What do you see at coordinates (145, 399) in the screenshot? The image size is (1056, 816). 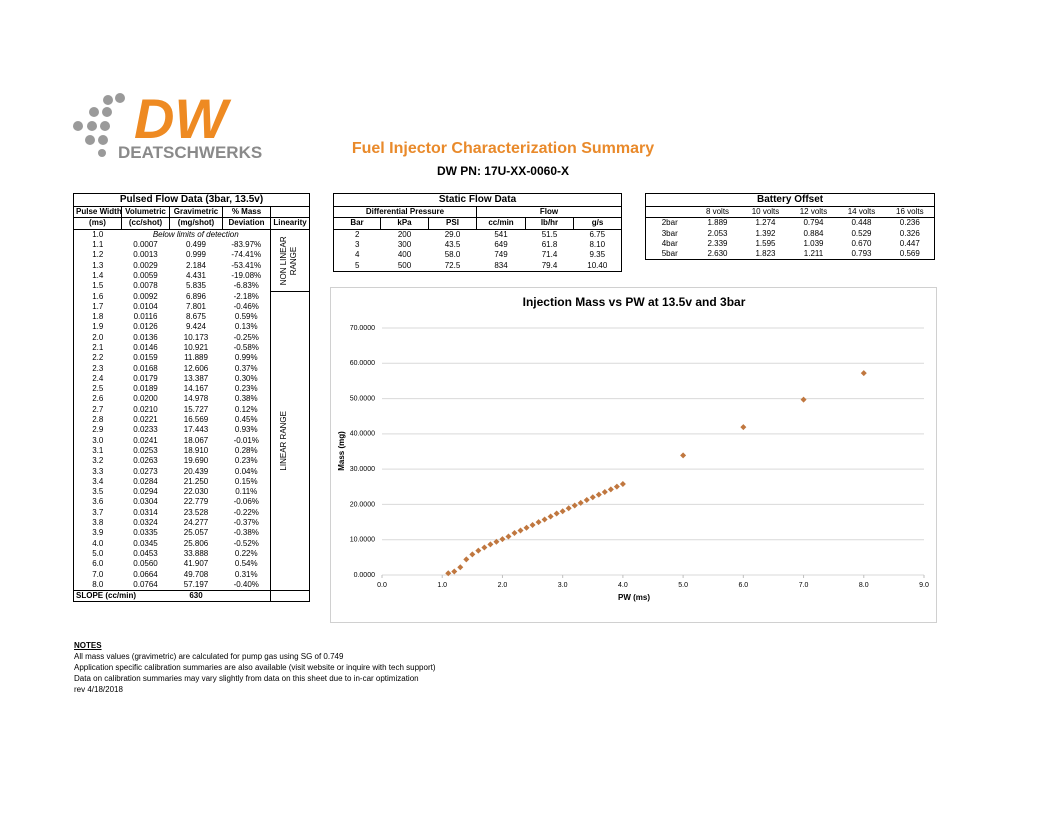 I see `cell: 0.0200` at bounding box center [145, 399].